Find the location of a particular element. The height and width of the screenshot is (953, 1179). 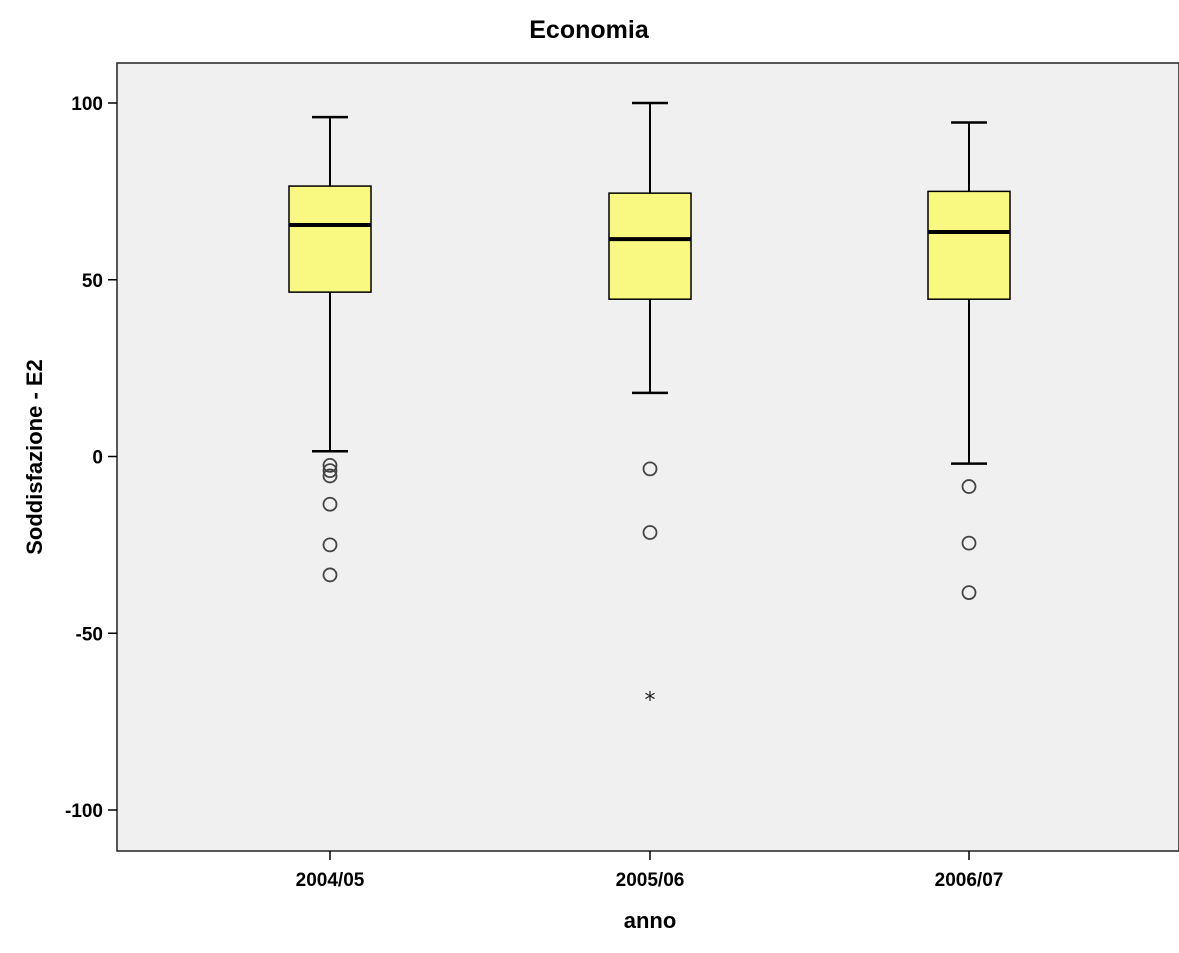

extreme-point: * is located at coordinates (650, 701).